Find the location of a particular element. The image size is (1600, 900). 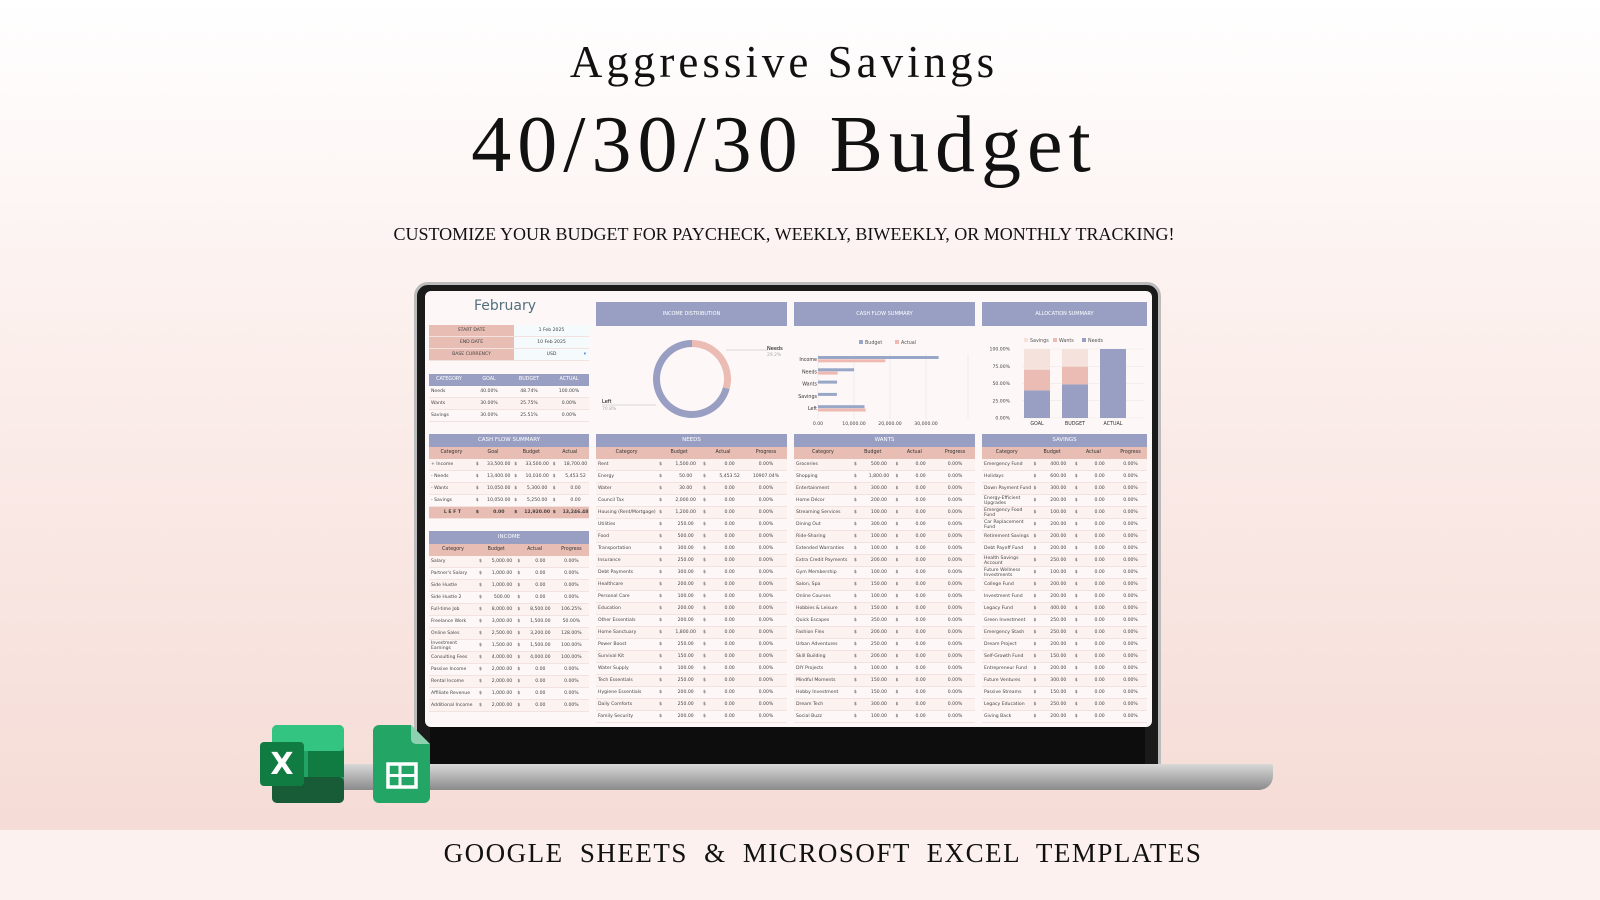

cell: $8,500.00 is located at coordinates (534, 609).